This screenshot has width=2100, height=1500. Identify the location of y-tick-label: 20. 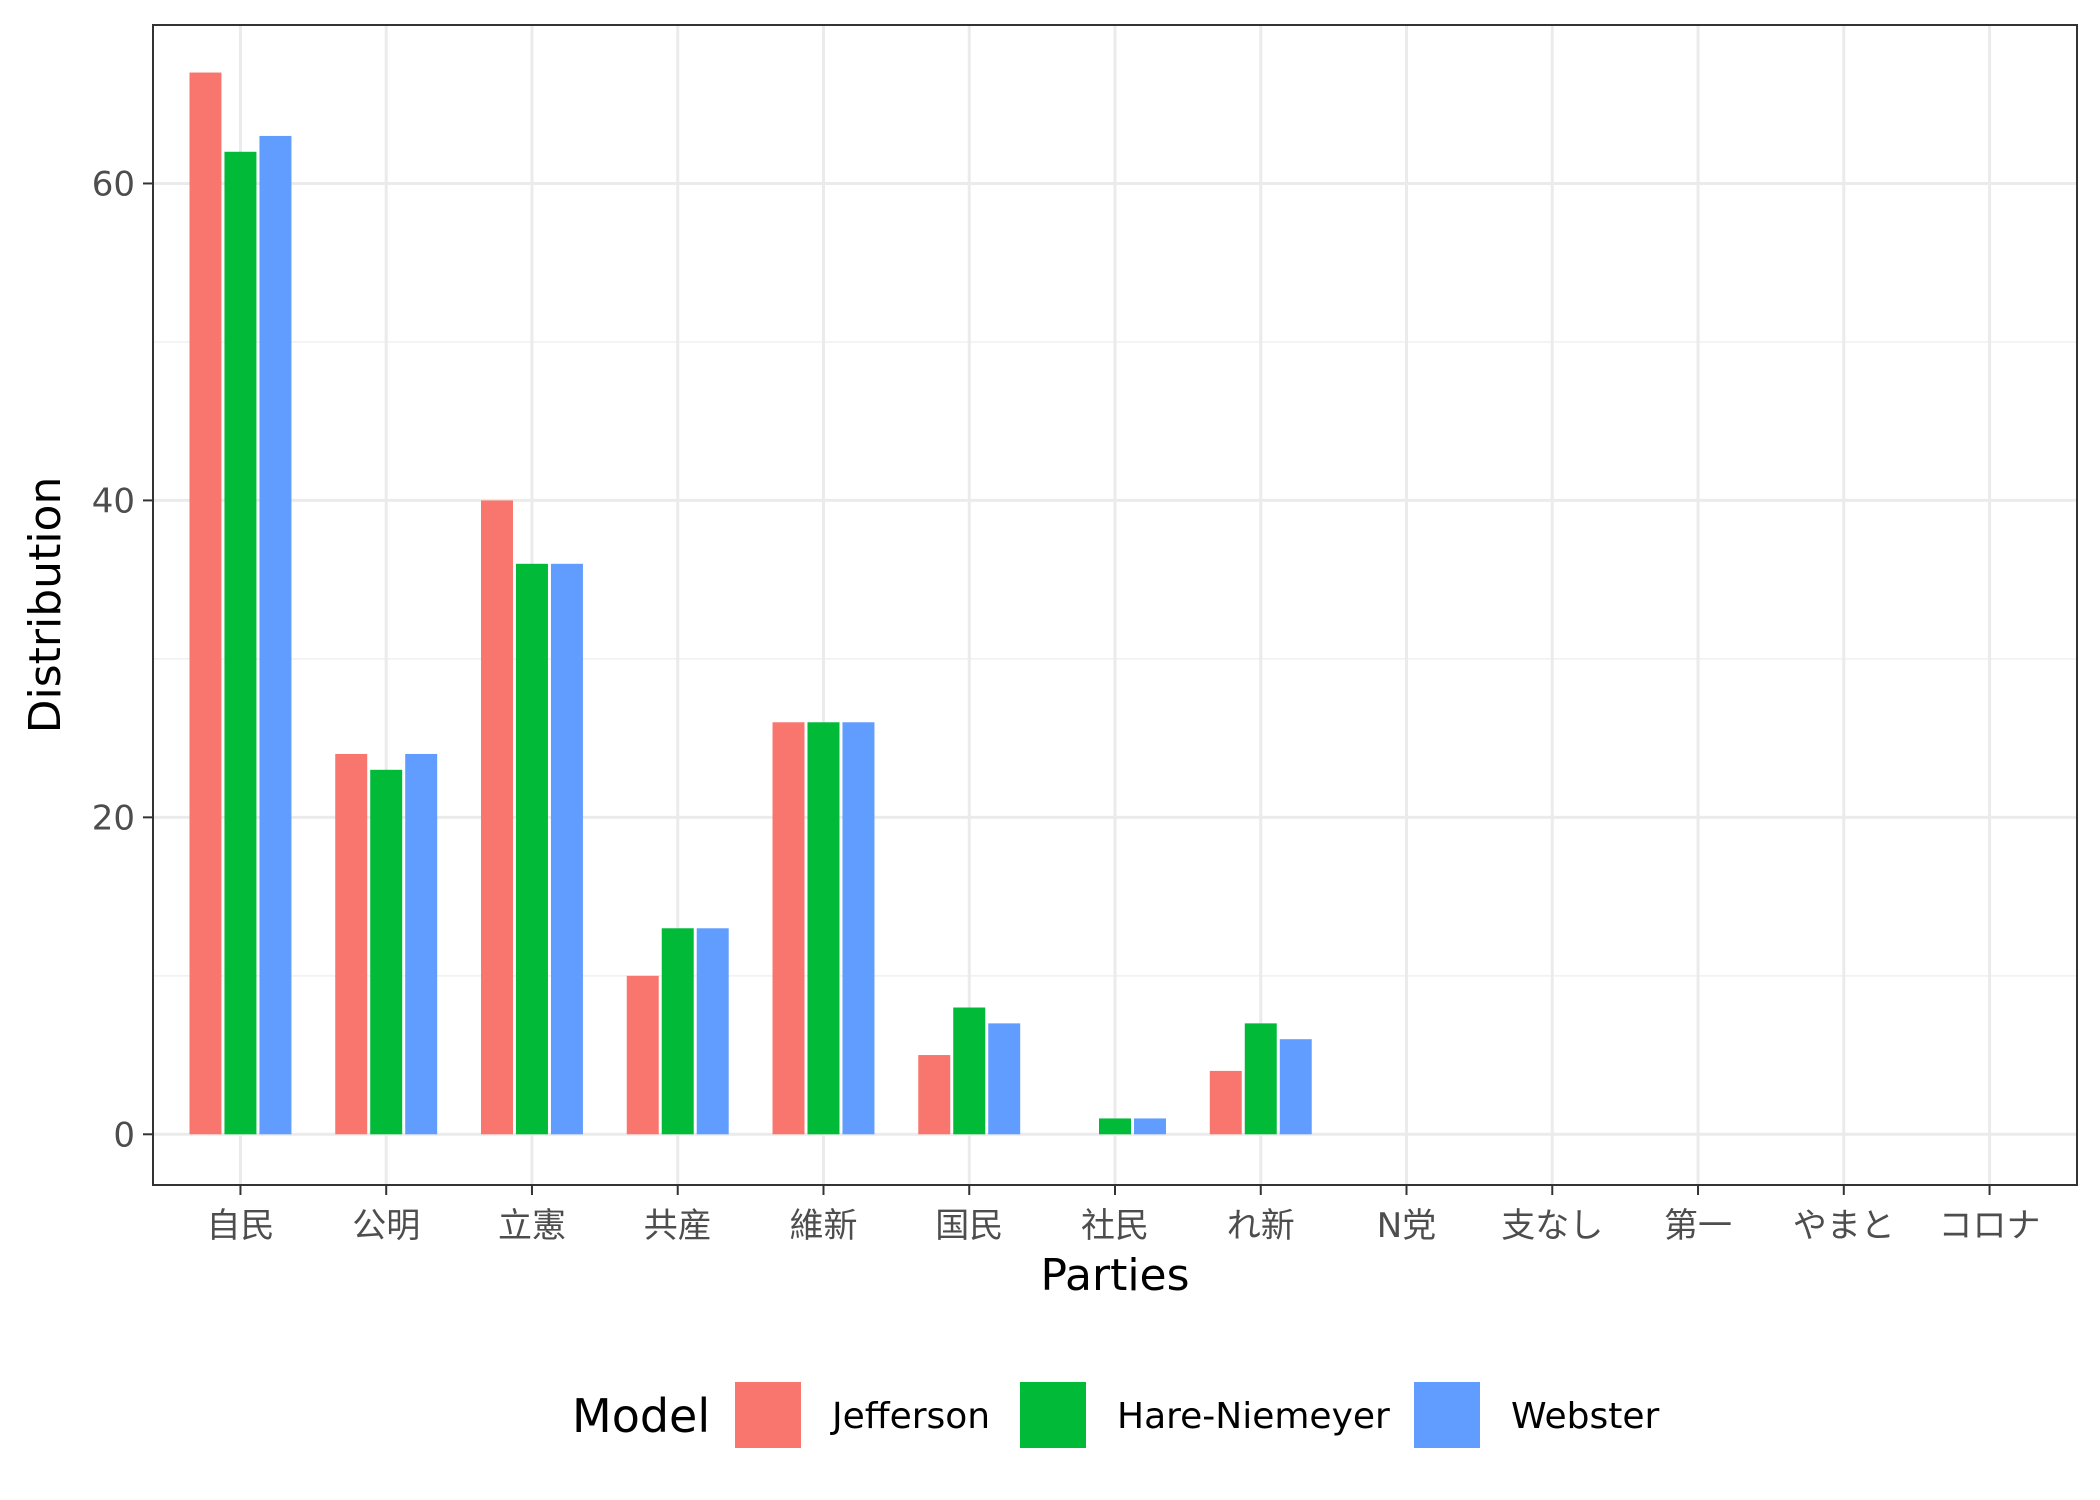
(113, 818).